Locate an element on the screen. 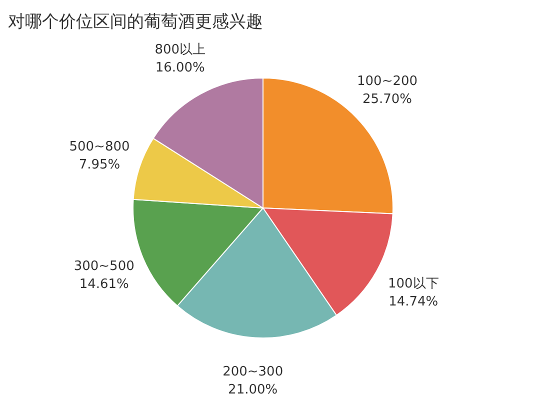 The image size is (554, 416). data-label: 16.00% is located at coordinates (180, 68).